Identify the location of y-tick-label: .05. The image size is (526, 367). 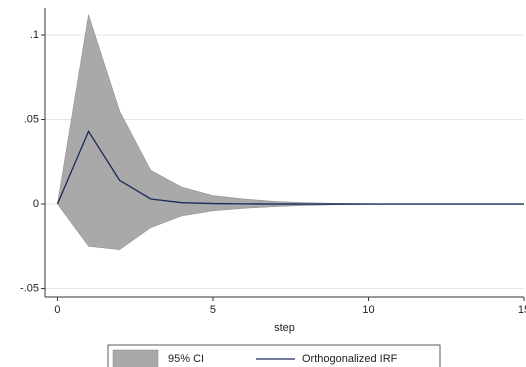
(31, 119).